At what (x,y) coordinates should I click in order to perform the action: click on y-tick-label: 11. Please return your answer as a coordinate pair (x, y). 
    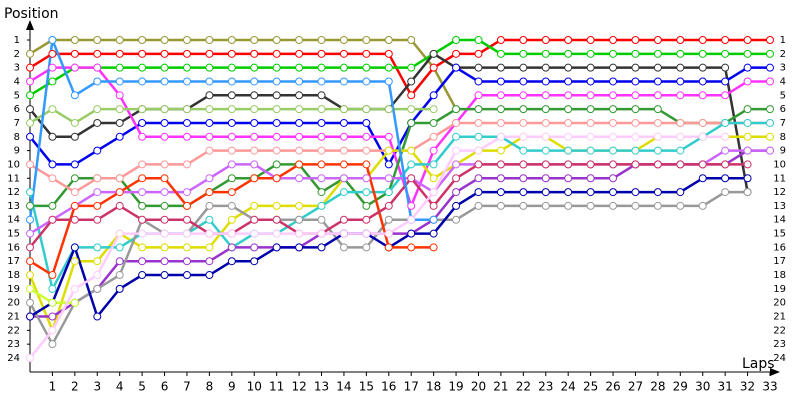
    Looking at the image, I should click on (13, 178).